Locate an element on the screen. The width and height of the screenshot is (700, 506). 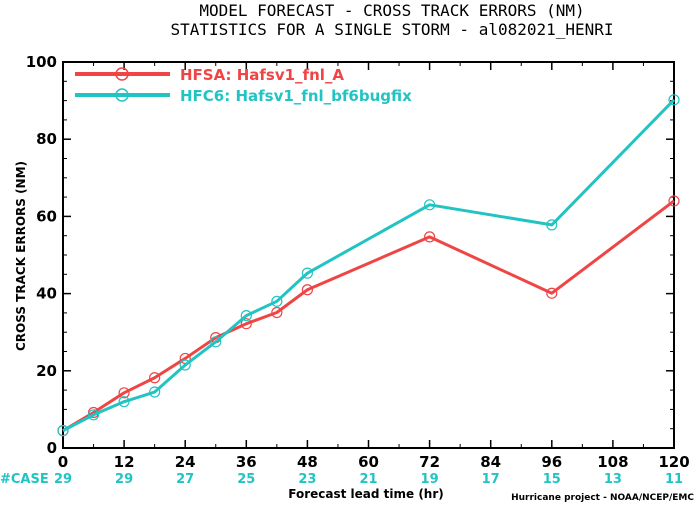
x-tick-label: 120 is located at coordinates (673, 462).